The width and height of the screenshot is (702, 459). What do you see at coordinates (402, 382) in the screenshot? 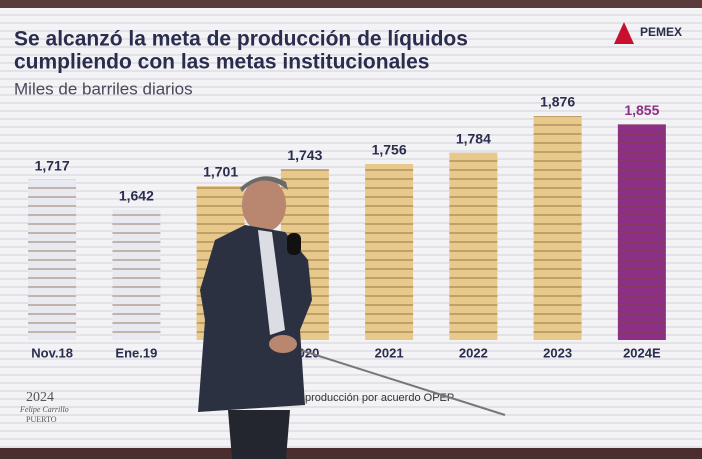
I see `pointer` at bounding box center [402, 382].